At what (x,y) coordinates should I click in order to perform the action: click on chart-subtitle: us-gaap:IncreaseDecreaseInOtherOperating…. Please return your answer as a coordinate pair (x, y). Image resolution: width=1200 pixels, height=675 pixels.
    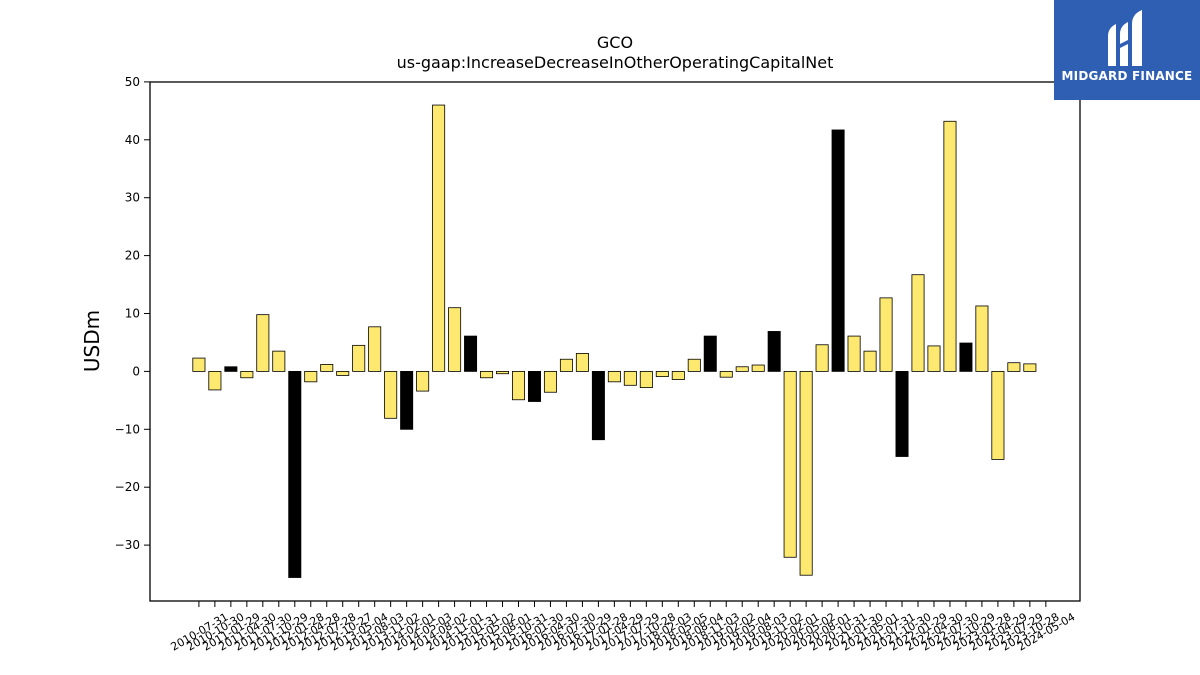
    Looking at the image, I should click on (615, 62).